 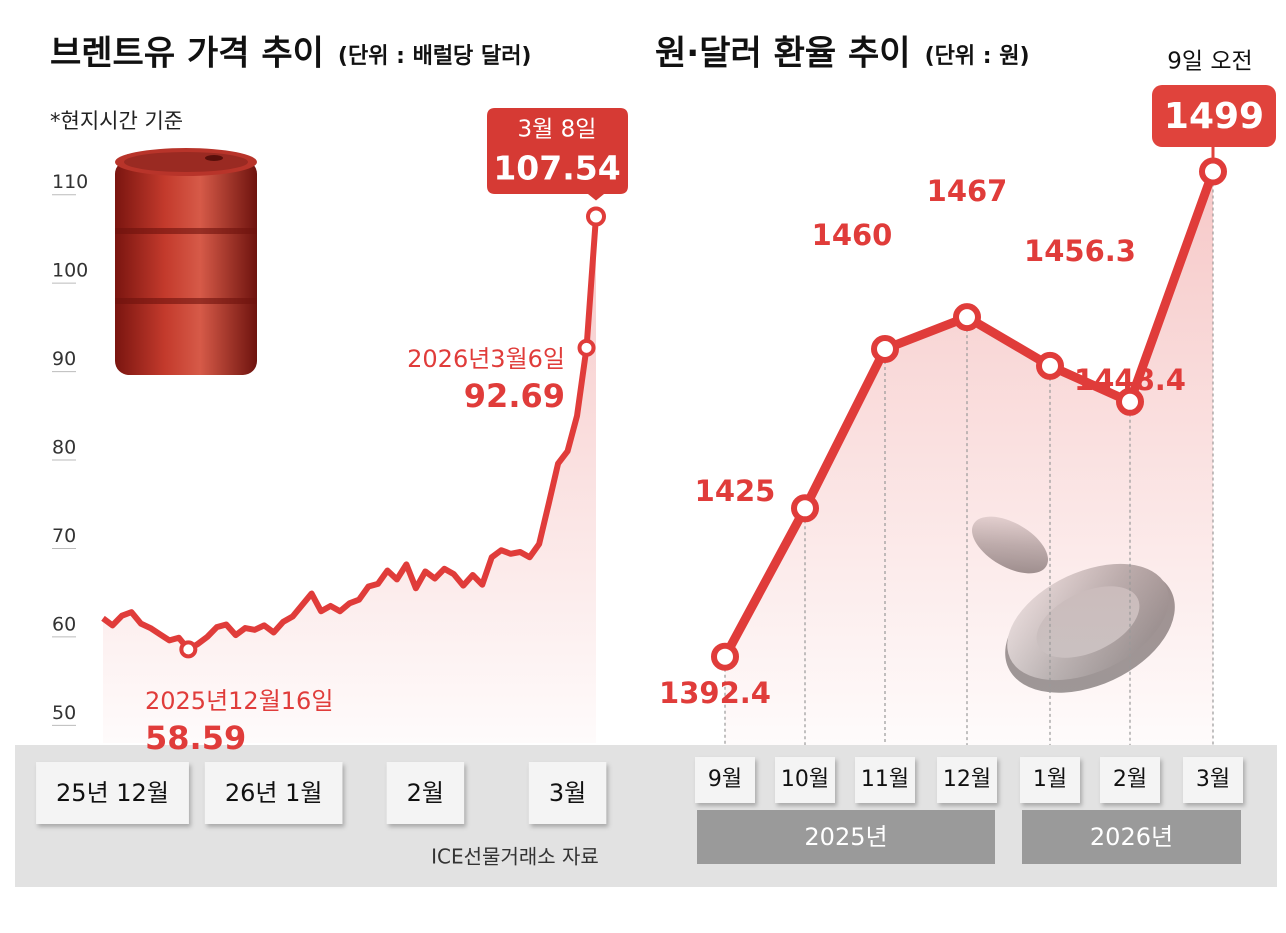 What do you see at coordinates (64, 359) in the screenshot?
I see `y-tick-label: 90` at bounding box center [64, 359].